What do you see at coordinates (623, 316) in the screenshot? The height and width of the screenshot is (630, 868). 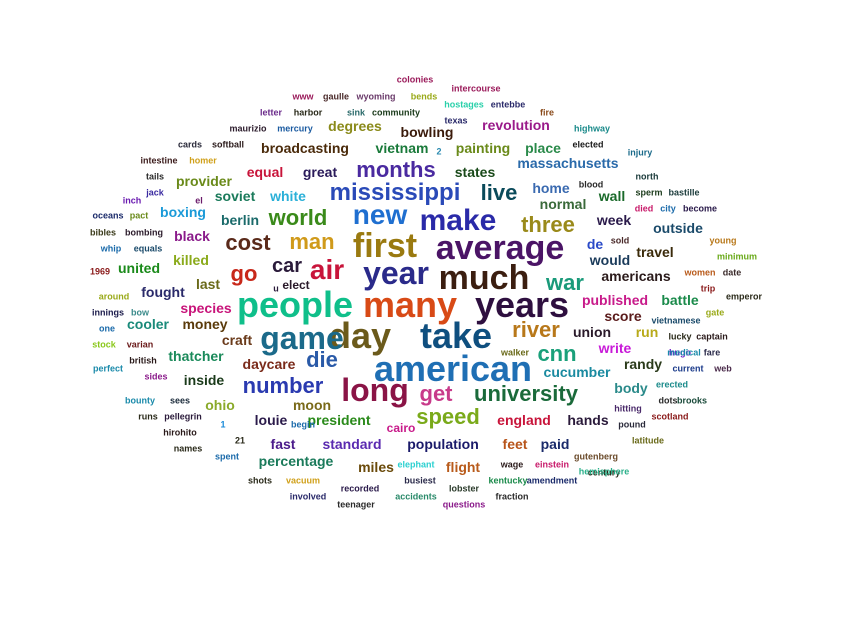 I see `word-score: score` at bounding box center [623, 316].